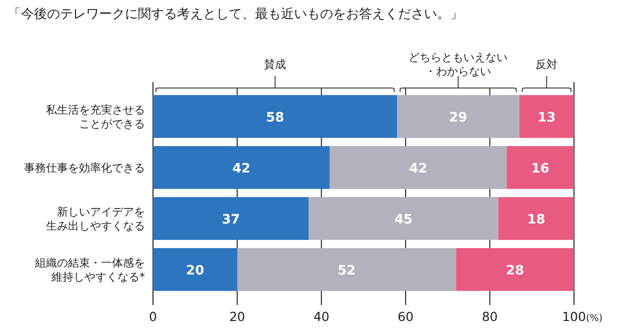 Image resolution: width=617 pixels, height=333 pixels. What do you see at coordinates (153, 316) in the screenshot?
I see `x-tick-label: 0` at bounding box center [153, 316].